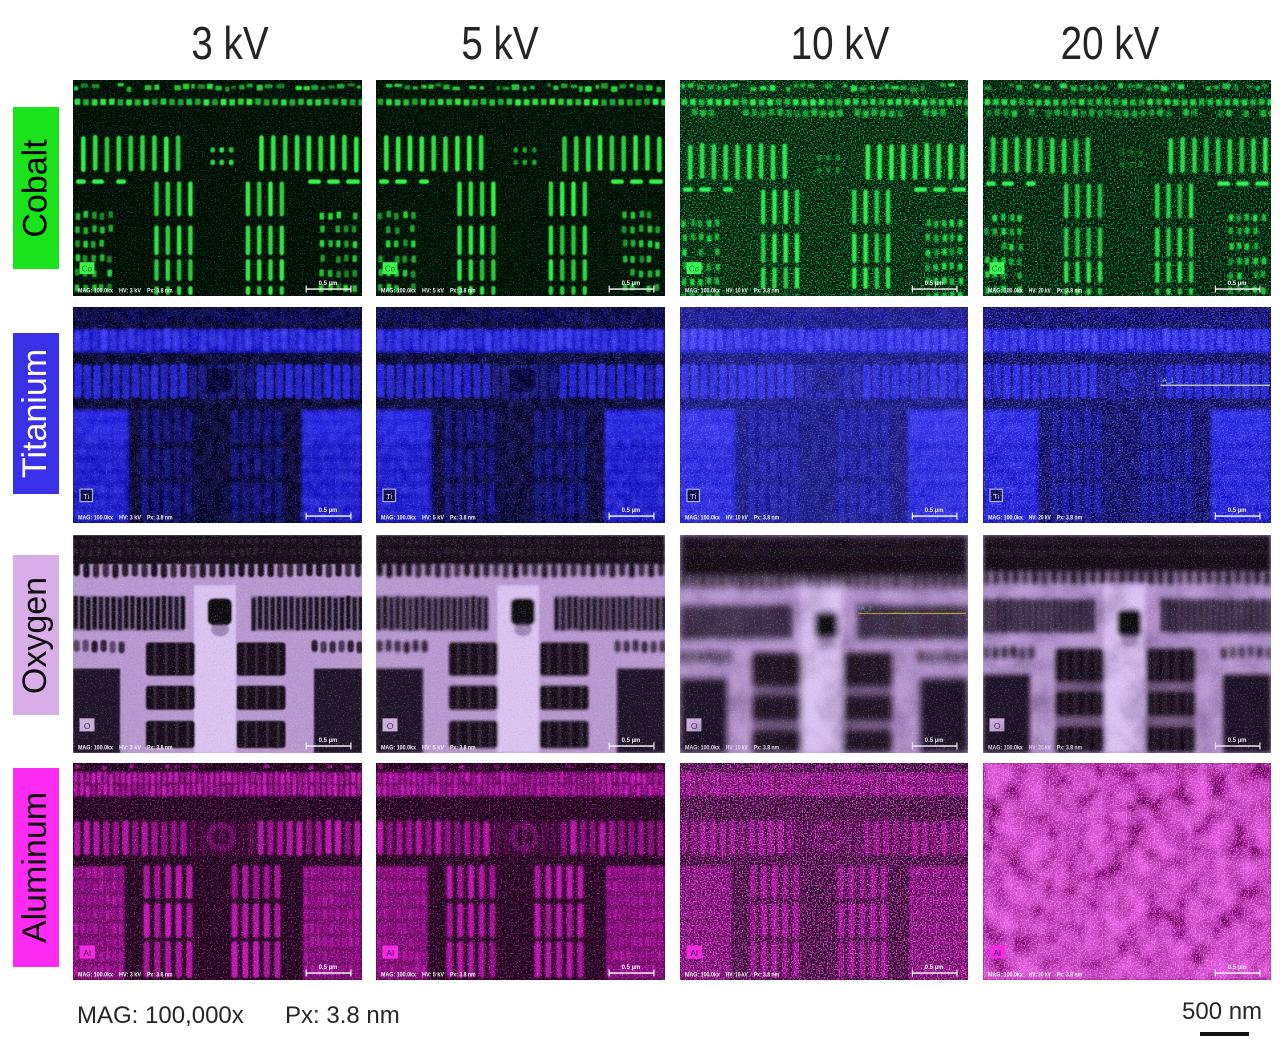  I want to click on svg-text: HV: 3 kV, so click(130, 976).